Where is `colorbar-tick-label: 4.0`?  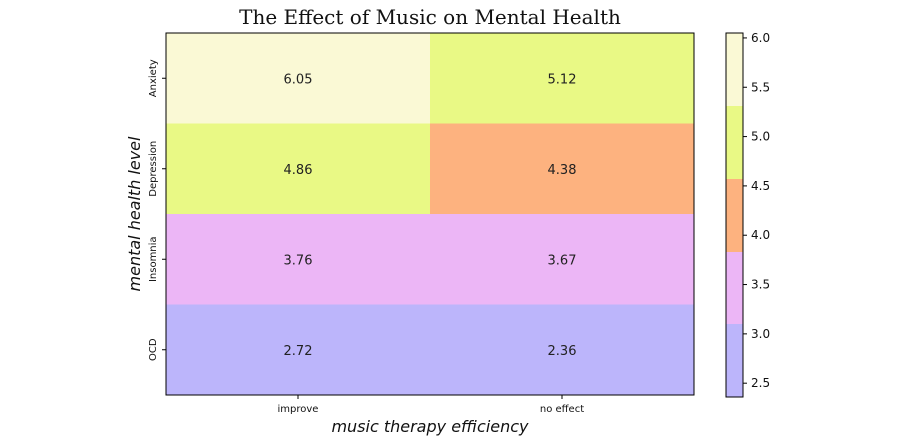 colorbar-tick-label: 4.0 is located at coordinates (760, 235).